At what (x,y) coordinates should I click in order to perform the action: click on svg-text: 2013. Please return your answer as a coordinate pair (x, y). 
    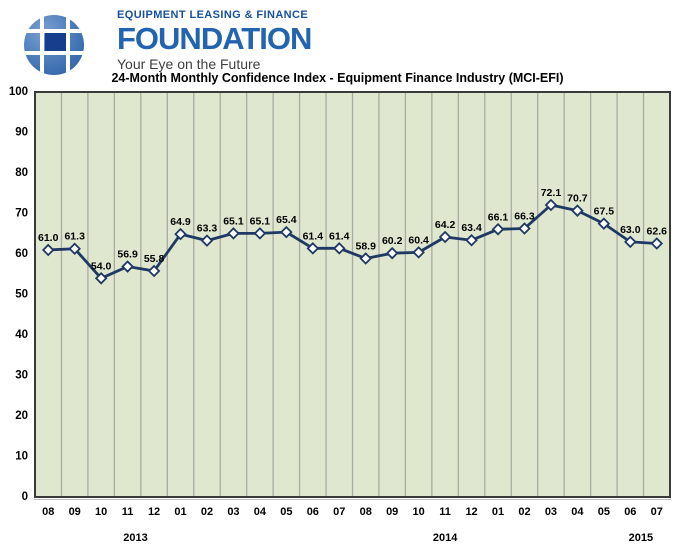
    Looking at the image, I should click on (135, 538).